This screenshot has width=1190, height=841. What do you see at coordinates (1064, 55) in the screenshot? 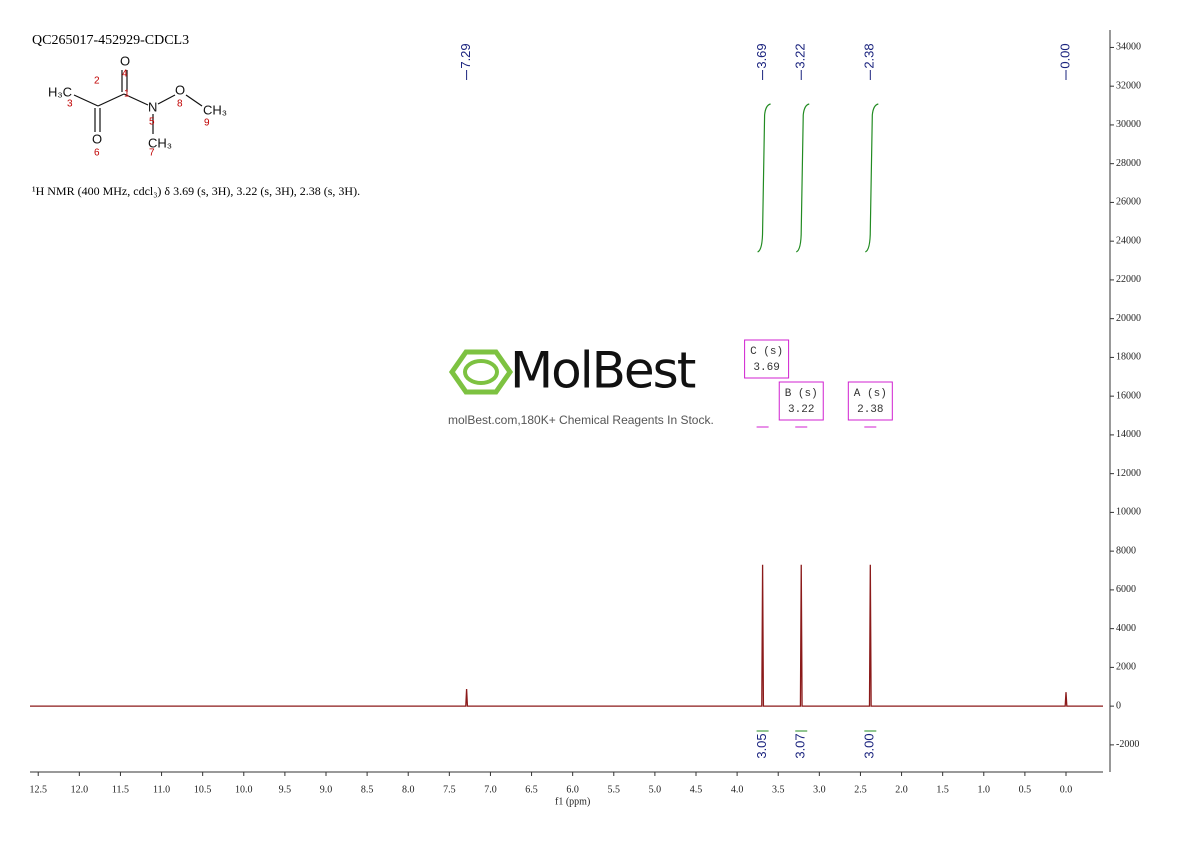
I see `peak-label: 0.00` at bounding box center [1064, 55].